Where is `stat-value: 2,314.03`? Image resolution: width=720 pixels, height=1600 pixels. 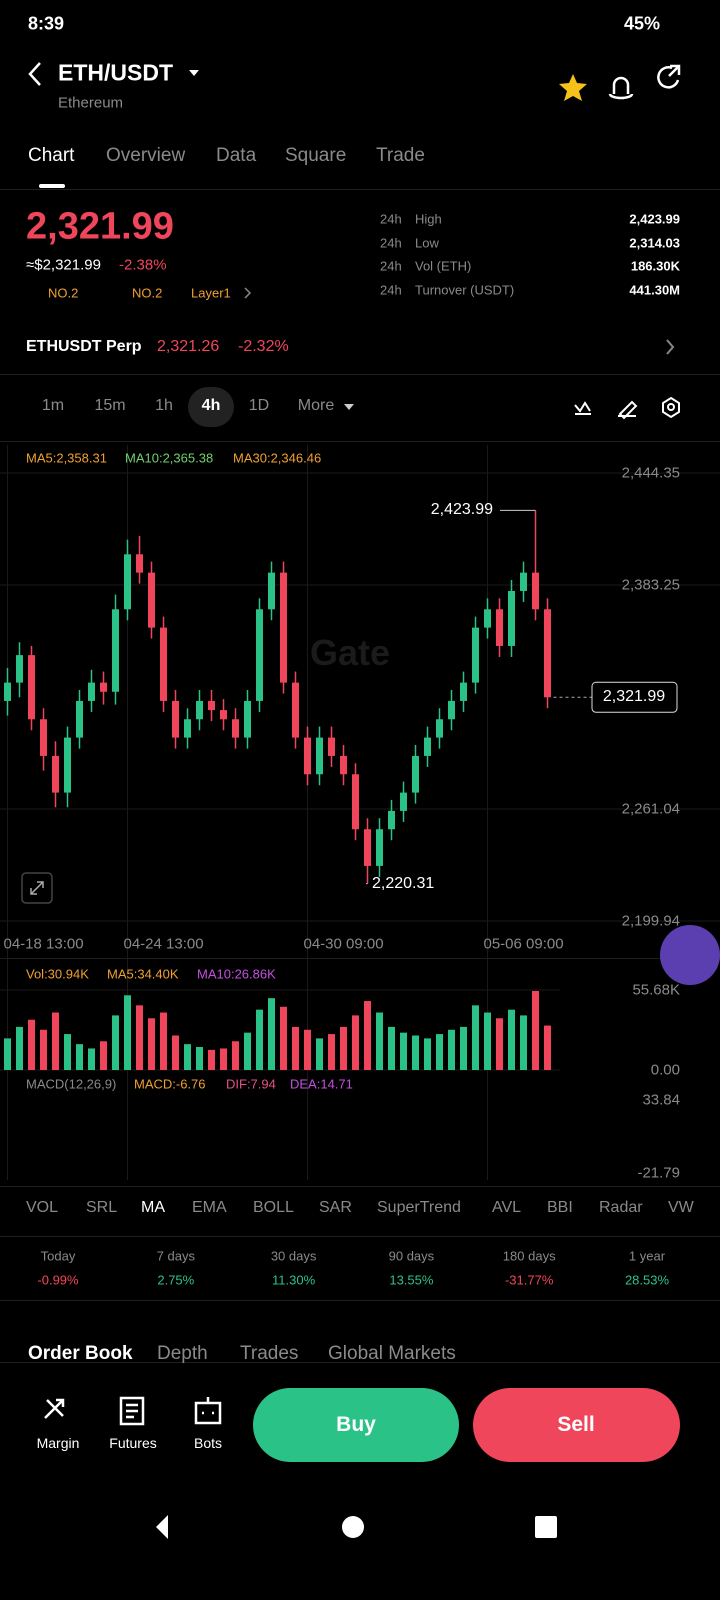
stat-value: 2,314.03 is located at coordinates (654, 243).